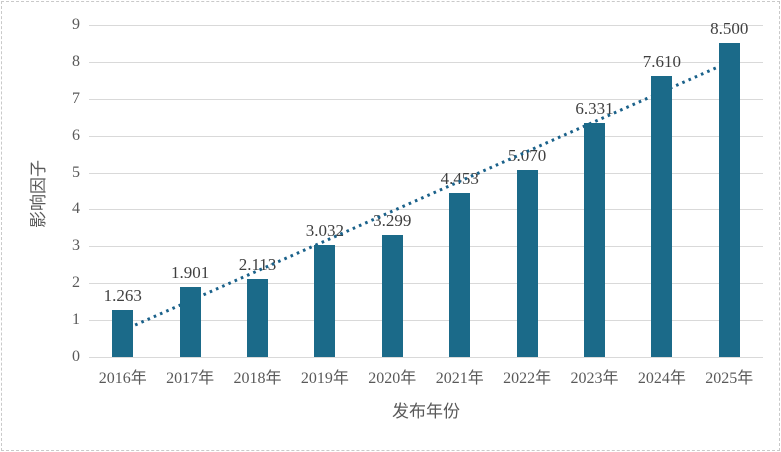  I want to click on x-tick-label: 2019年, so click(324, 378).